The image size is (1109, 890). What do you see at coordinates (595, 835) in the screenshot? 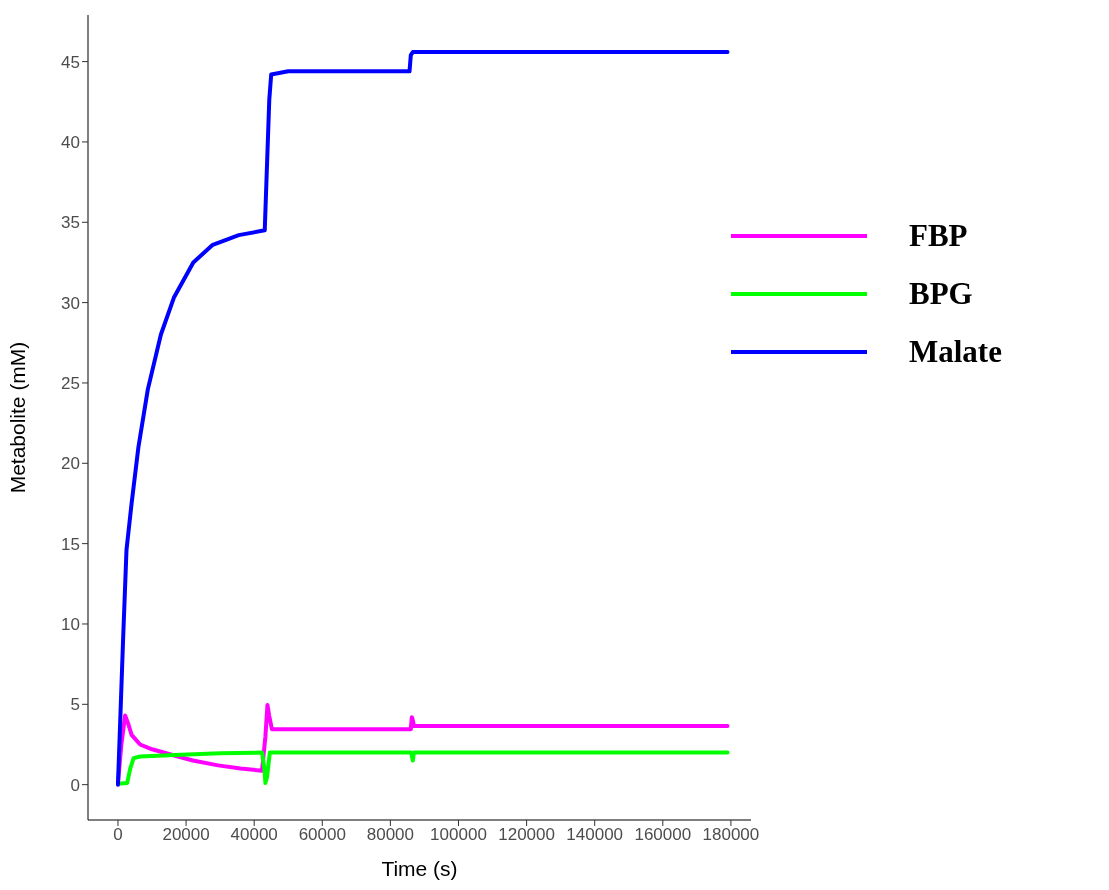
I see `x-tick-label: 140000` at bounding box center [595, 835].